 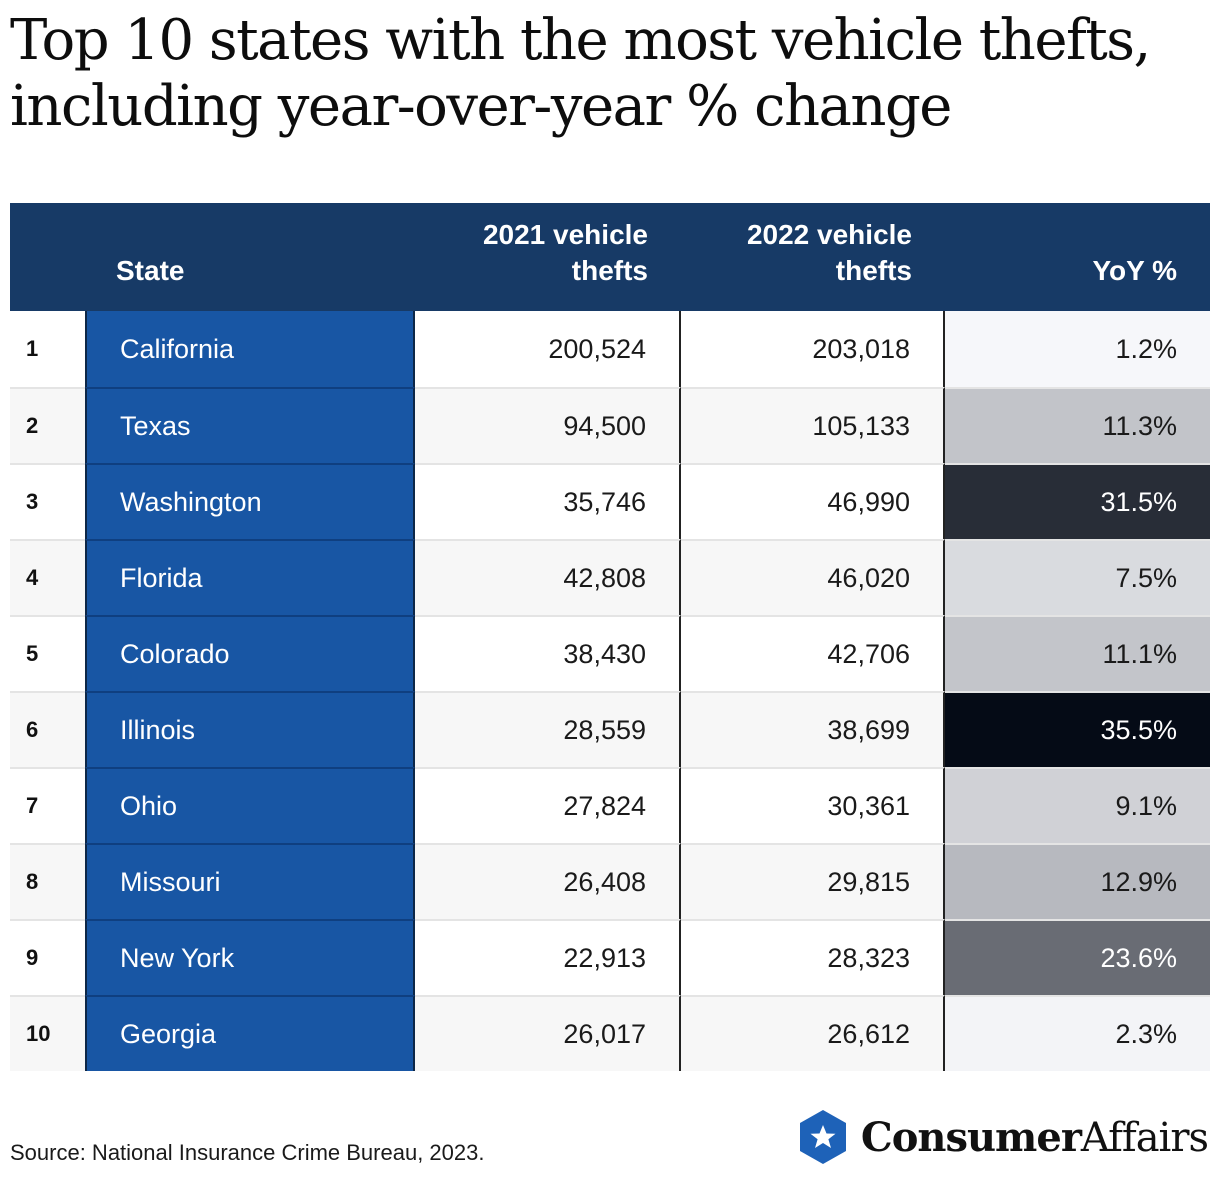 What do you see at coordinates (47, 957) in the screenshot?
I see `rank-cell: 9` at bounding box center [47, 957].